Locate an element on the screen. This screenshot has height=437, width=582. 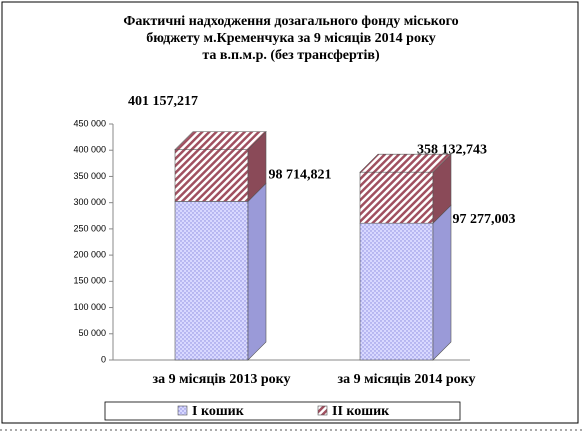
y-tick-label: 0 is located at coordinates (103, 359).